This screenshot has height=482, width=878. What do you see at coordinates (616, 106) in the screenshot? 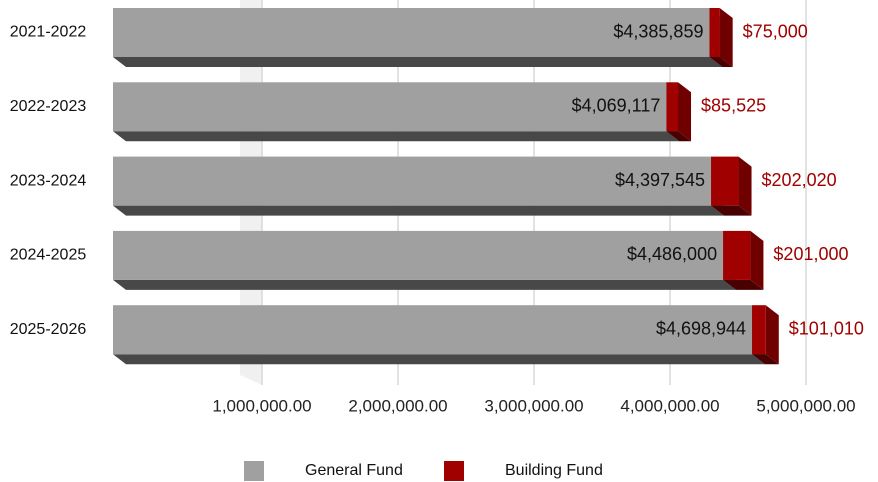
I see `value-label: $4,069,117` at bounding box center [616, 106].